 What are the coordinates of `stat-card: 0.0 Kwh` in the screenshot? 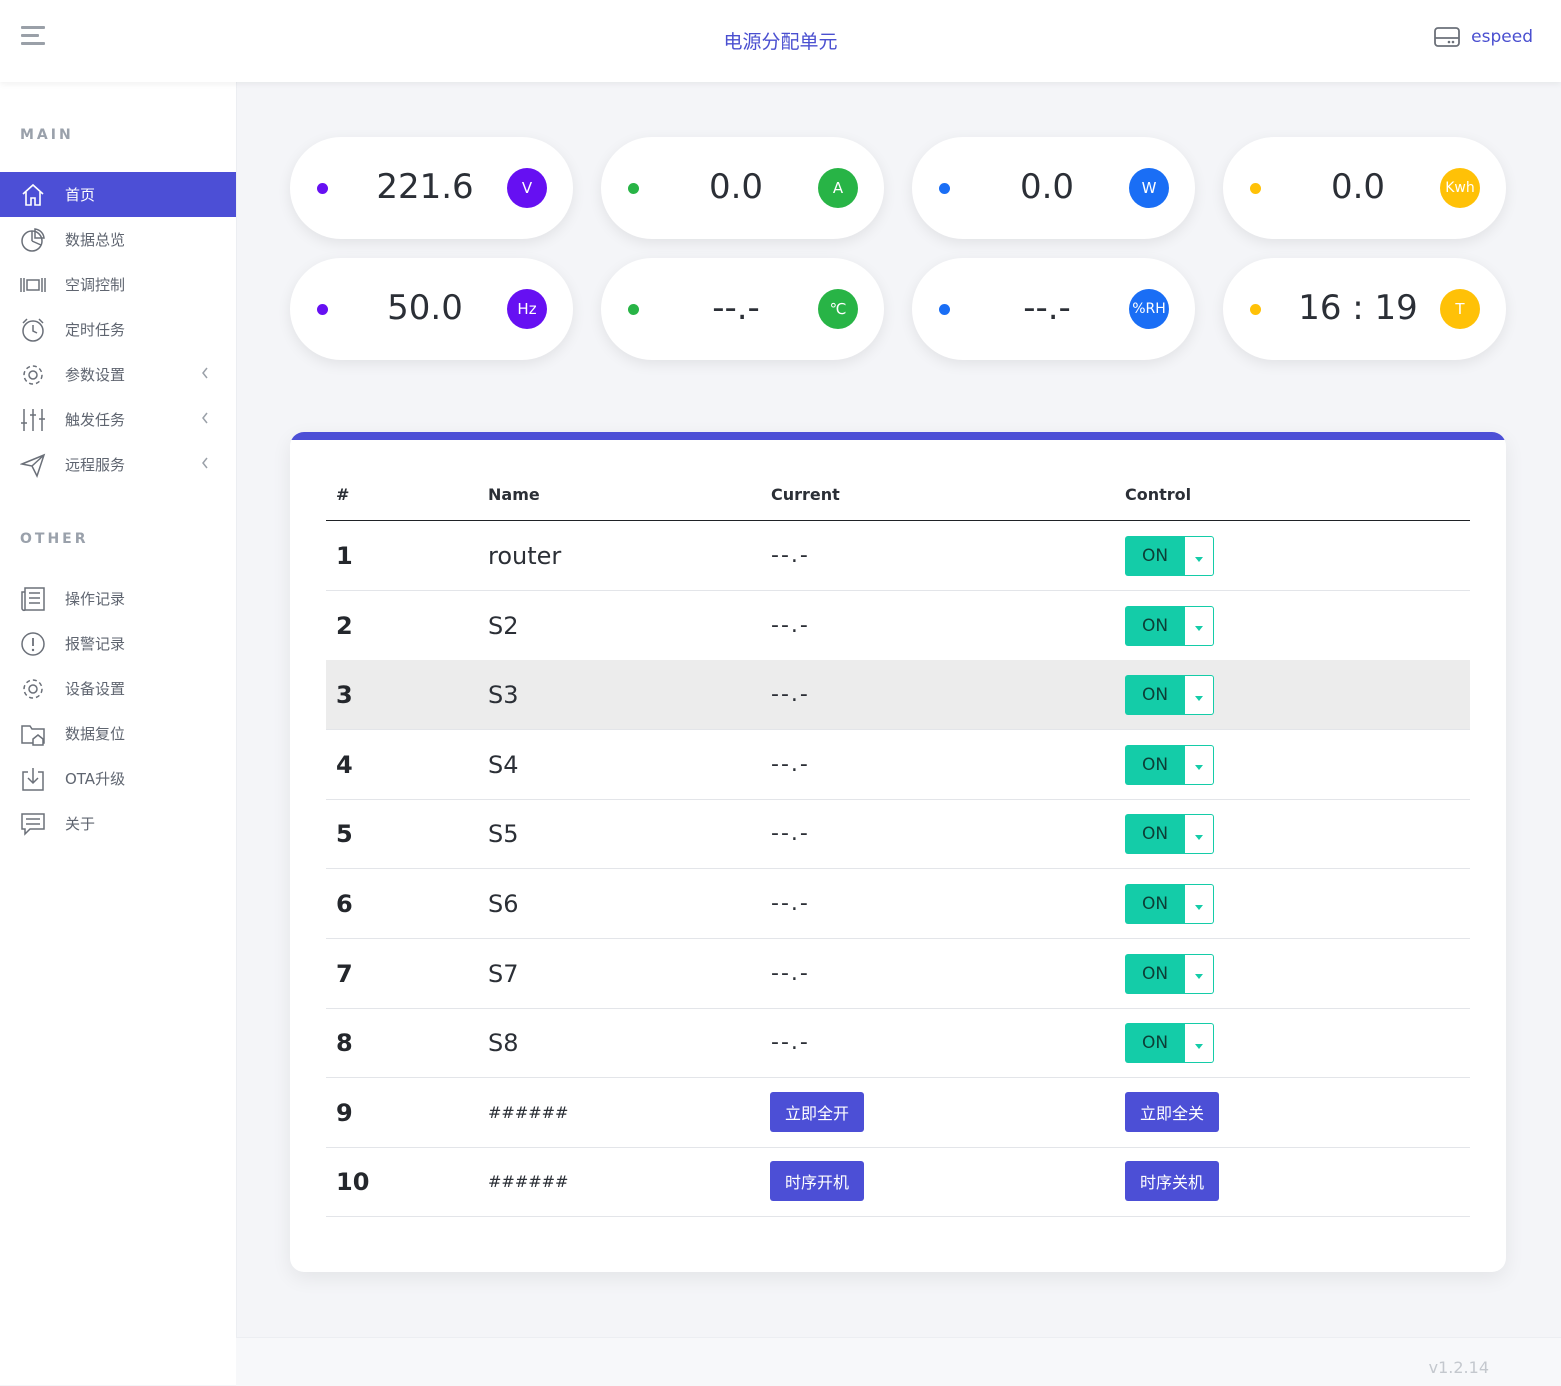 It's located at (1364, 188).